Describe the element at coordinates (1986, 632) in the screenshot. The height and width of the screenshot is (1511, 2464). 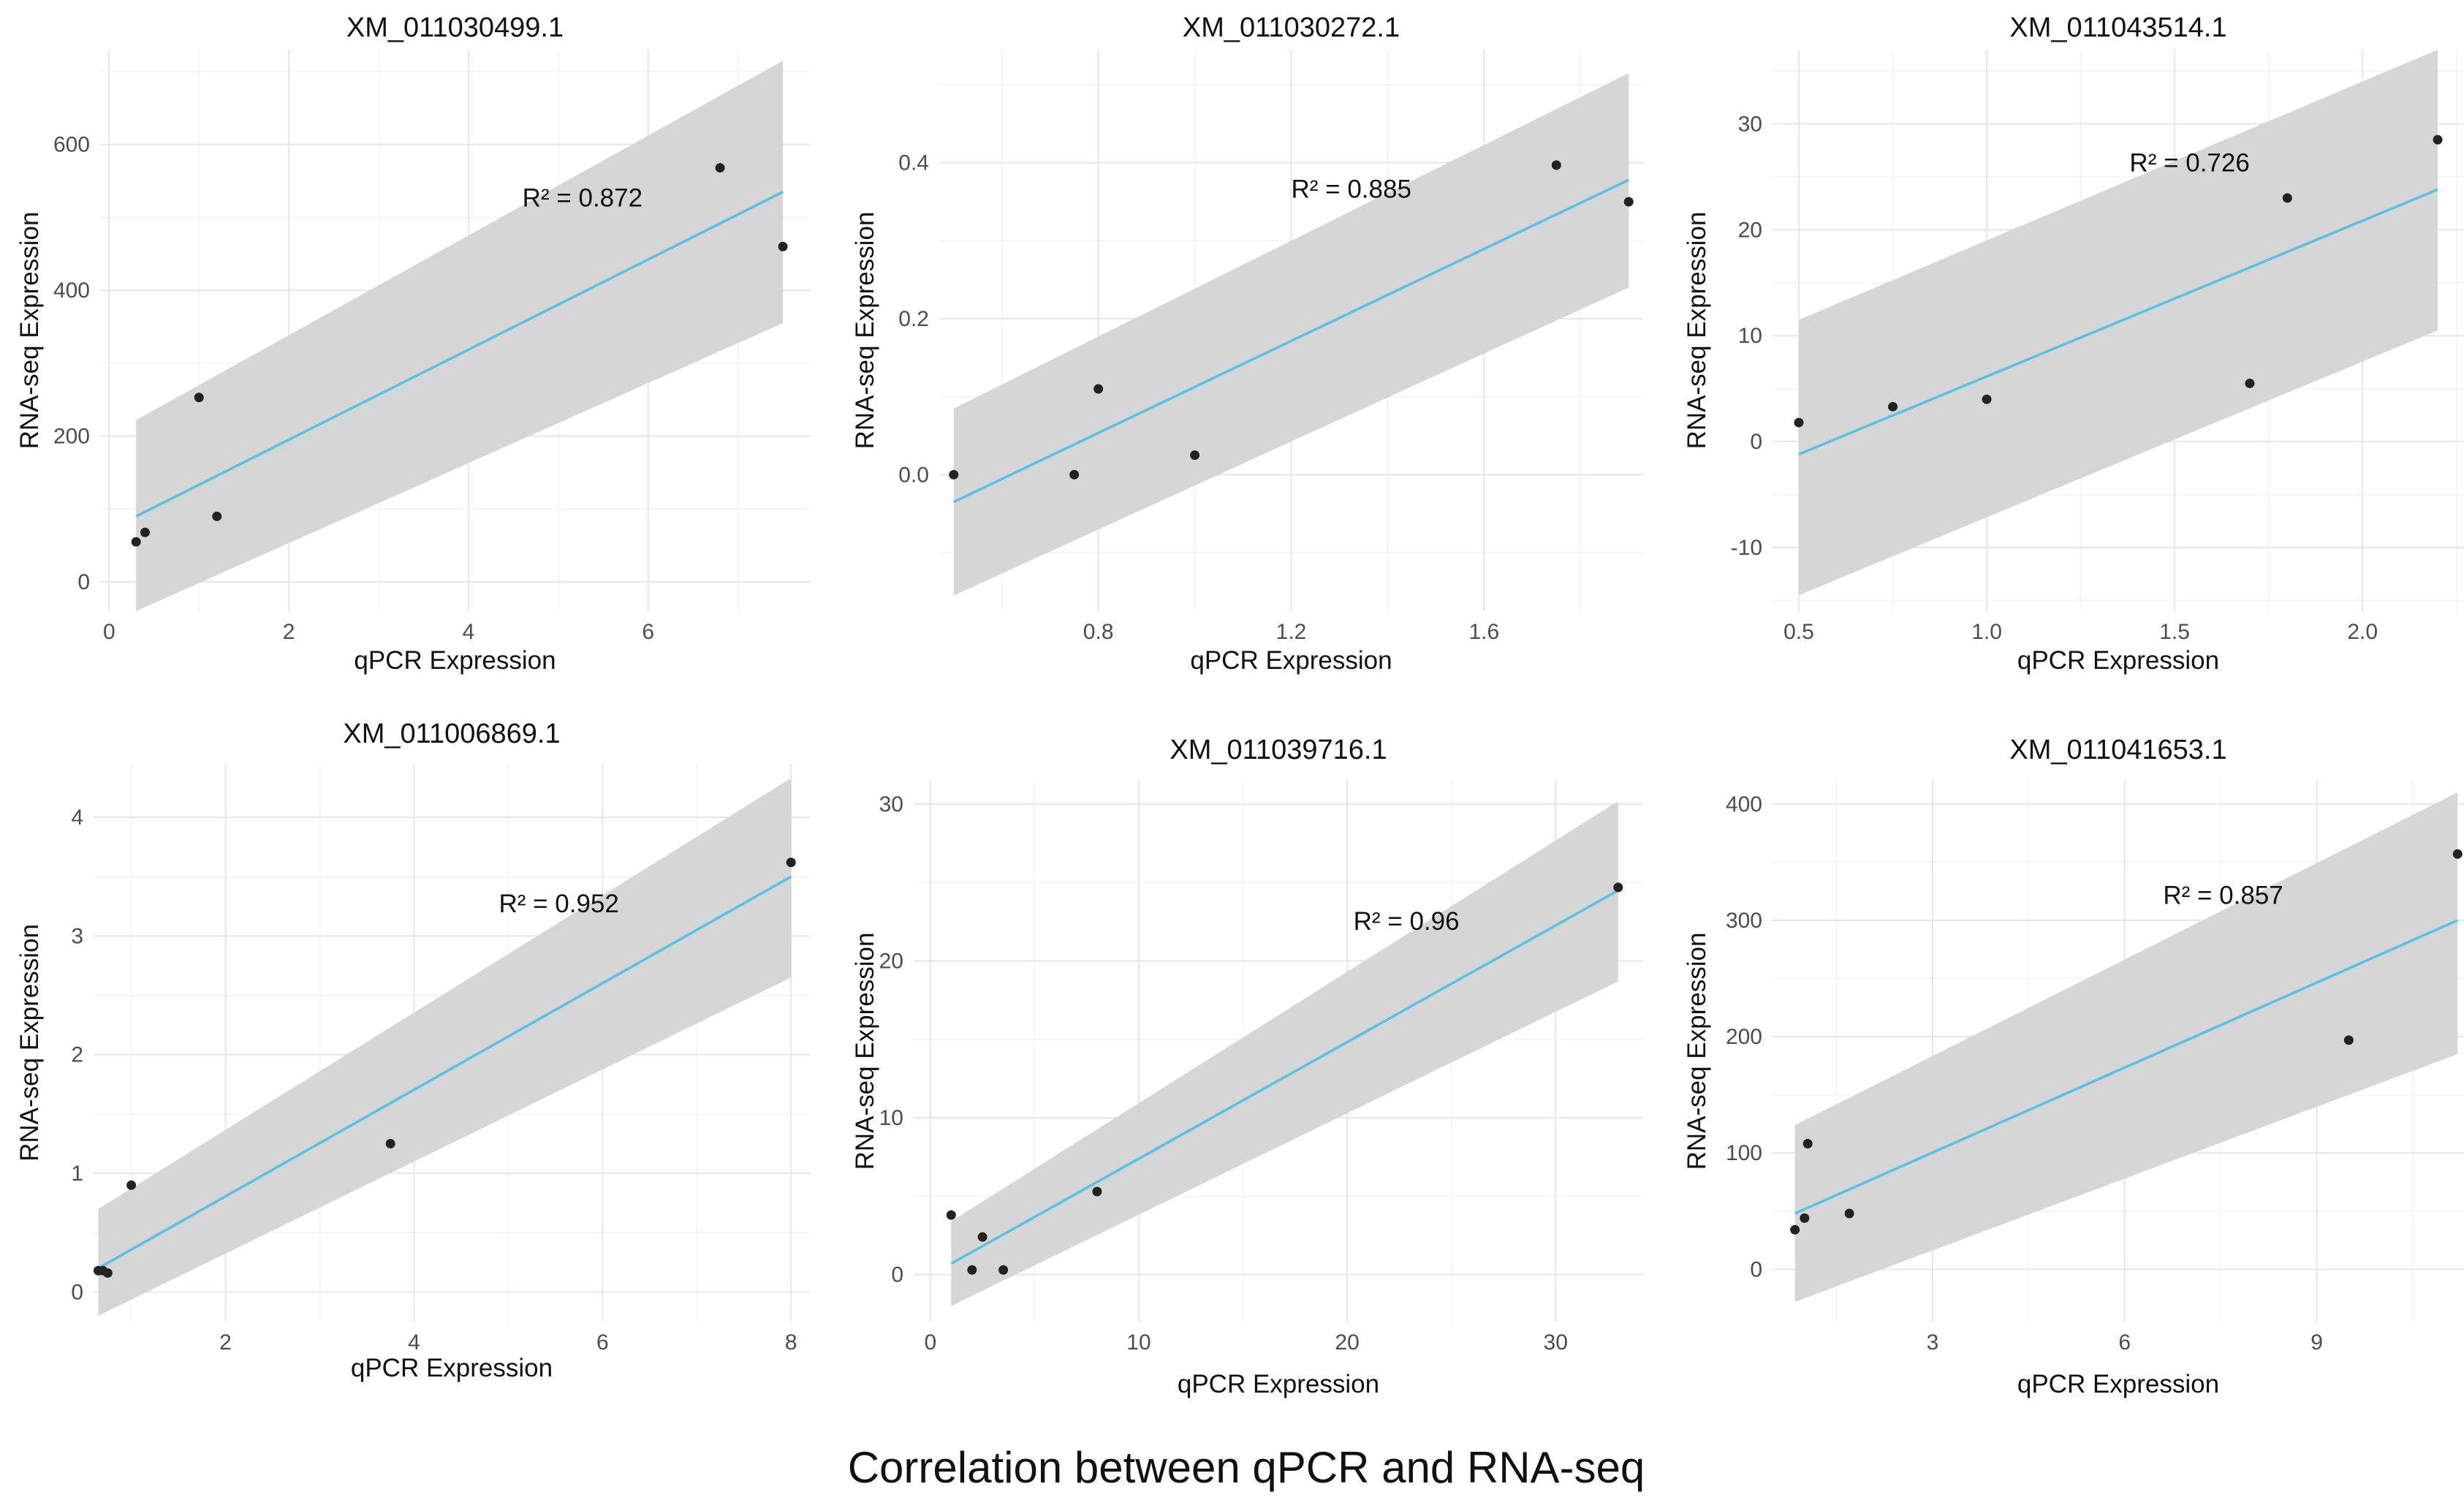
I see `x-tick-label: 1.0` at that location.